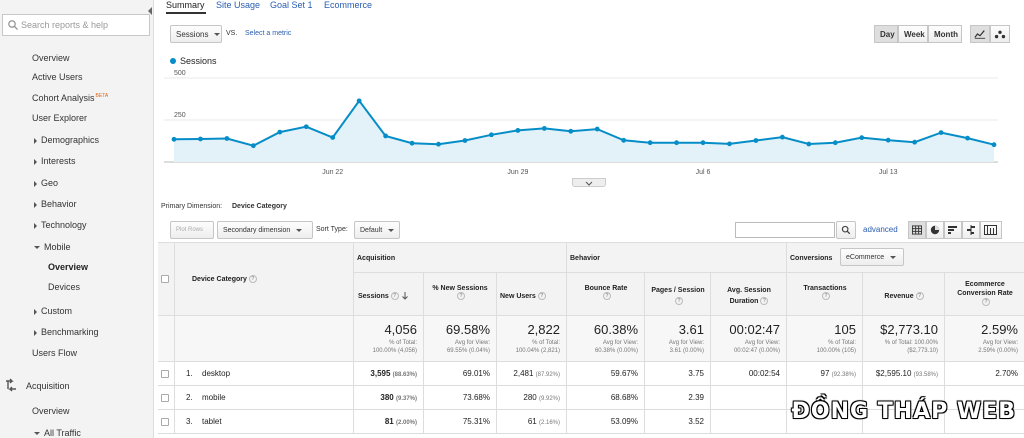 The height and width of the screenshot is (438, 1024). What do you see at coordinates (214, 397) in the screenshot?
I see `row-device-link: mobile` at bounding box center [214, 397].